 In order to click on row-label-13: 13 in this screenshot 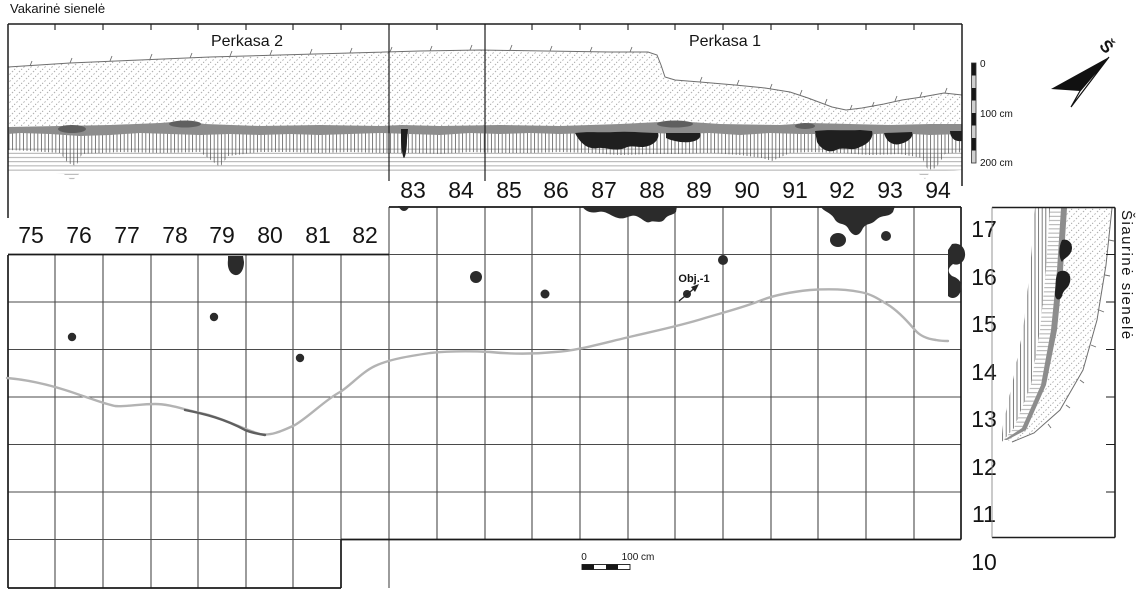, I will do `click(984, 419)`.